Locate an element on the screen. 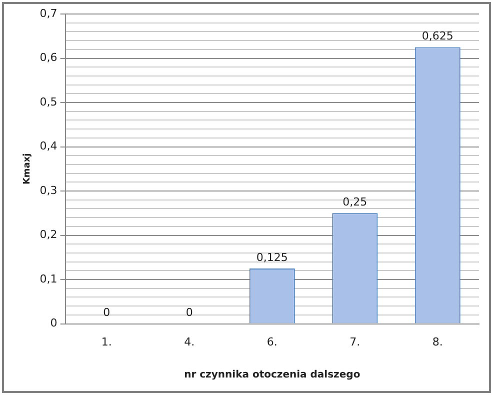 The width and height of the screenshot is (493, 395). x-axis-title: nr czynnika otoczenia dalszego is located at coordinates (272, 375).